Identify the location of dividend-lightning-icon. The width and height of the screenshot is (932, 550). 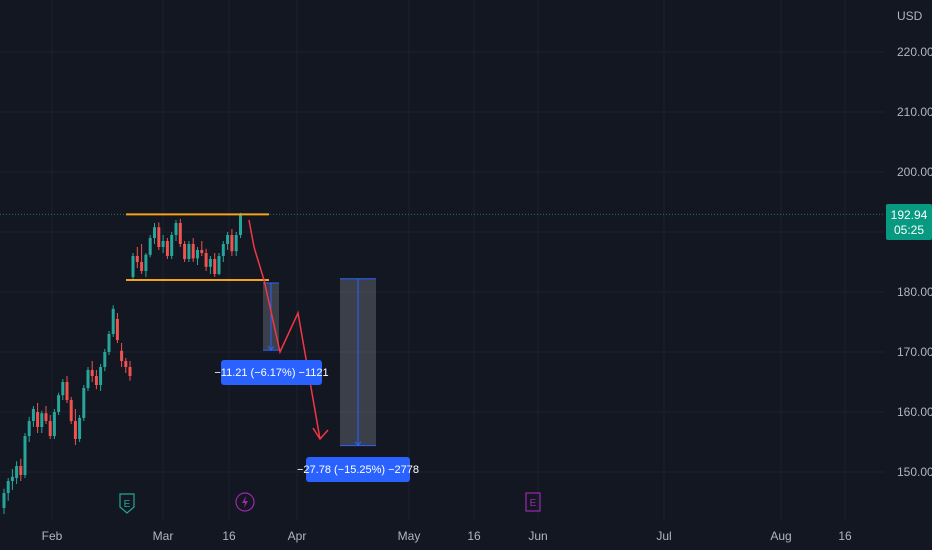
(245, 502).